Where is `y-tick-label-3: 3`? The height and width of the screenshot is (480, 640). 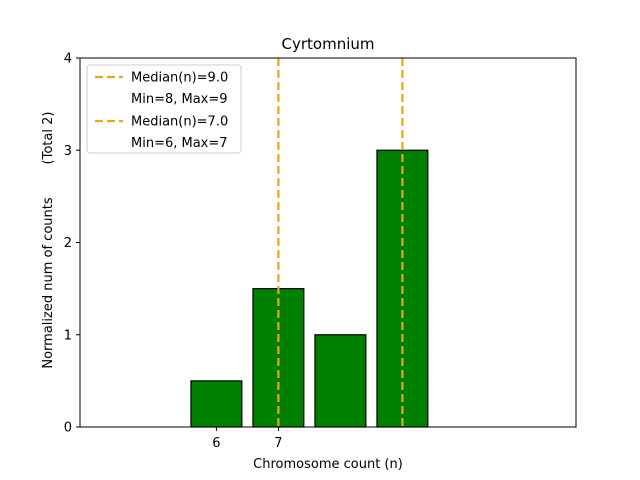 y-tick-label-3: 3 is located at coordinates (68, 151).